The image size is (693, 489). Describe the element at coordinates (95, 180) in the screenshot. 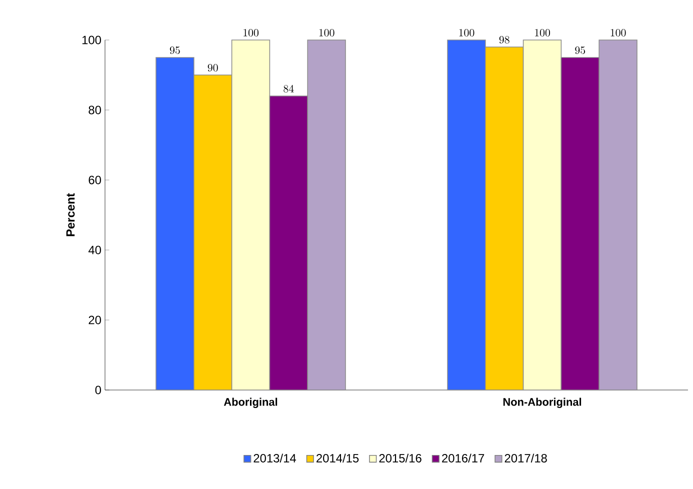

I see `y-tick-label: 60` at that location.